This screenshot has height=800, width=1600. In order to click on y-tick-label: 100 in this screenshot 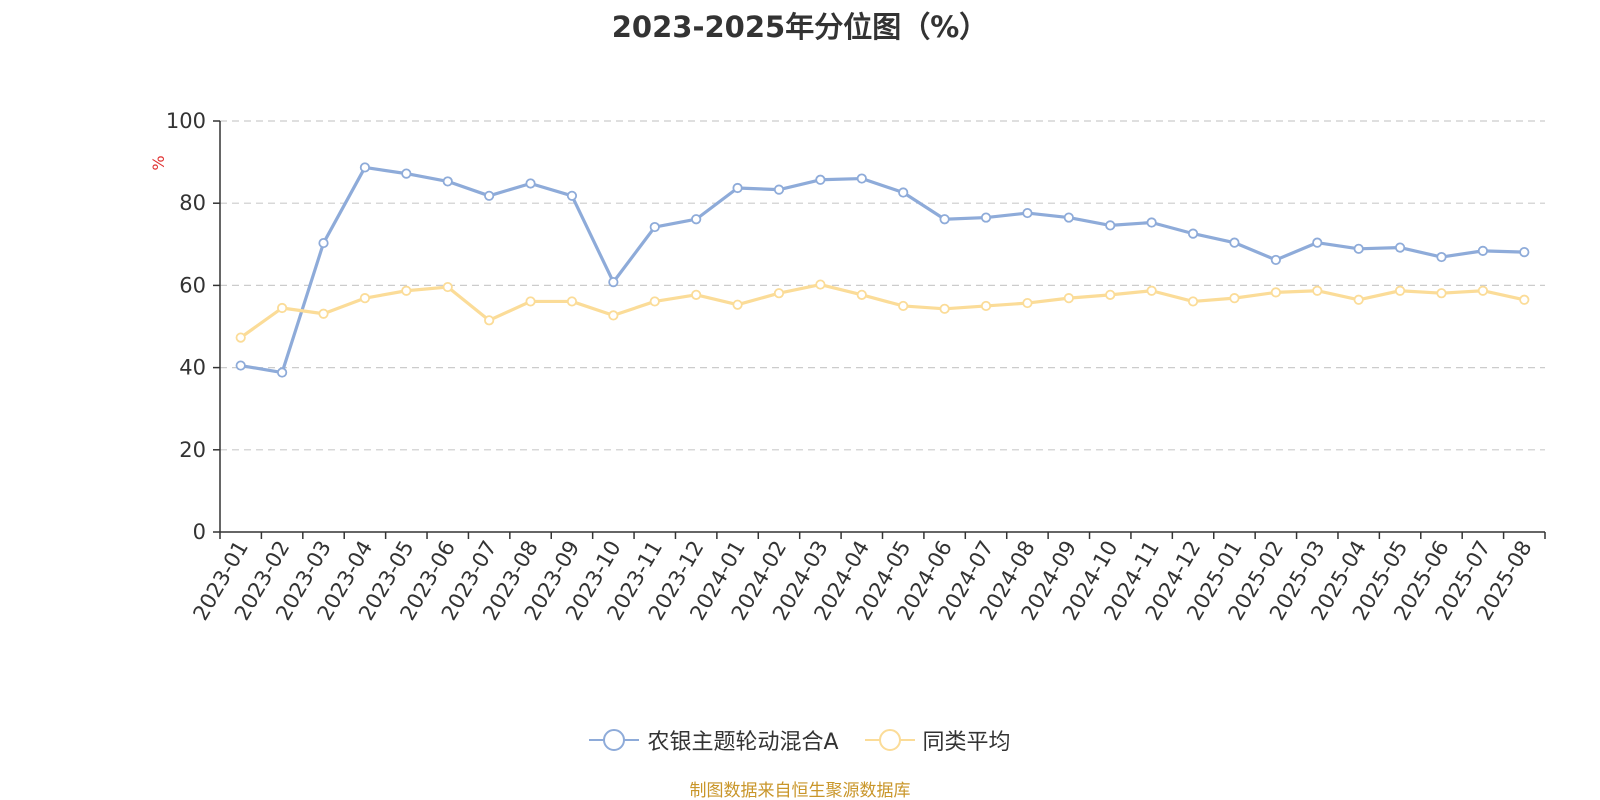, I will do `click(186, 121)`.